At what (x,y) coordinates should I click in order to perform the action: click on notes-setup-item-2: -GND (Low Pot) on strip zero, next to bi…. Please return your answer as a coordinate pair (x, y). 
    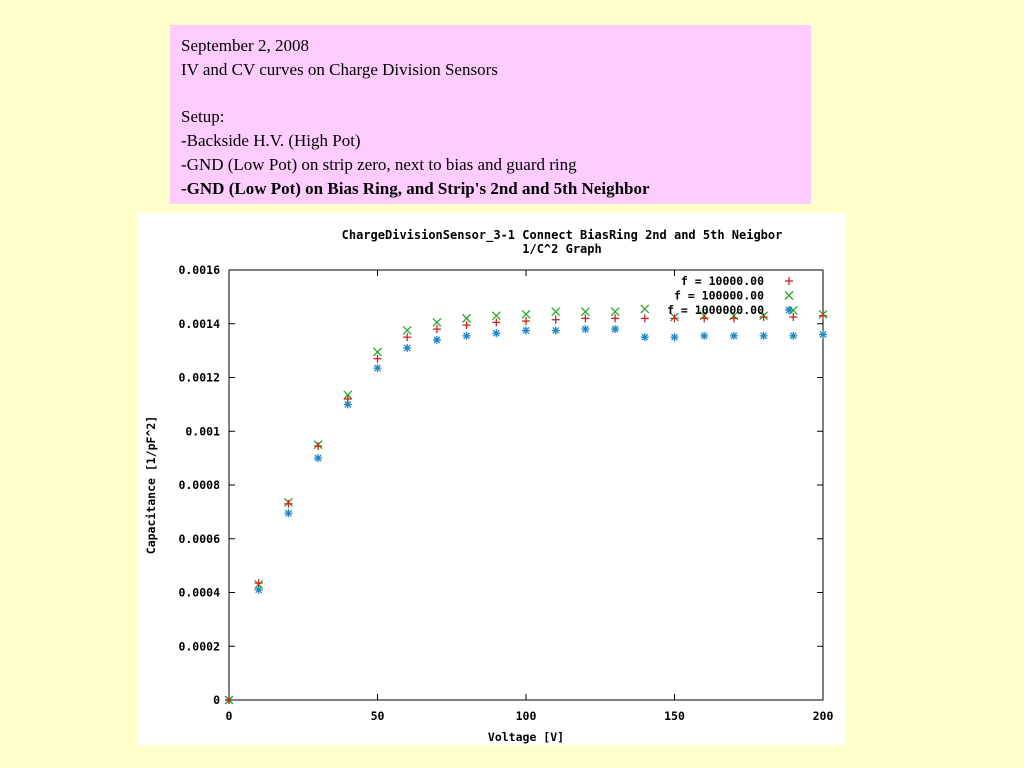
    Looking at the image, I should click on (379, 164).